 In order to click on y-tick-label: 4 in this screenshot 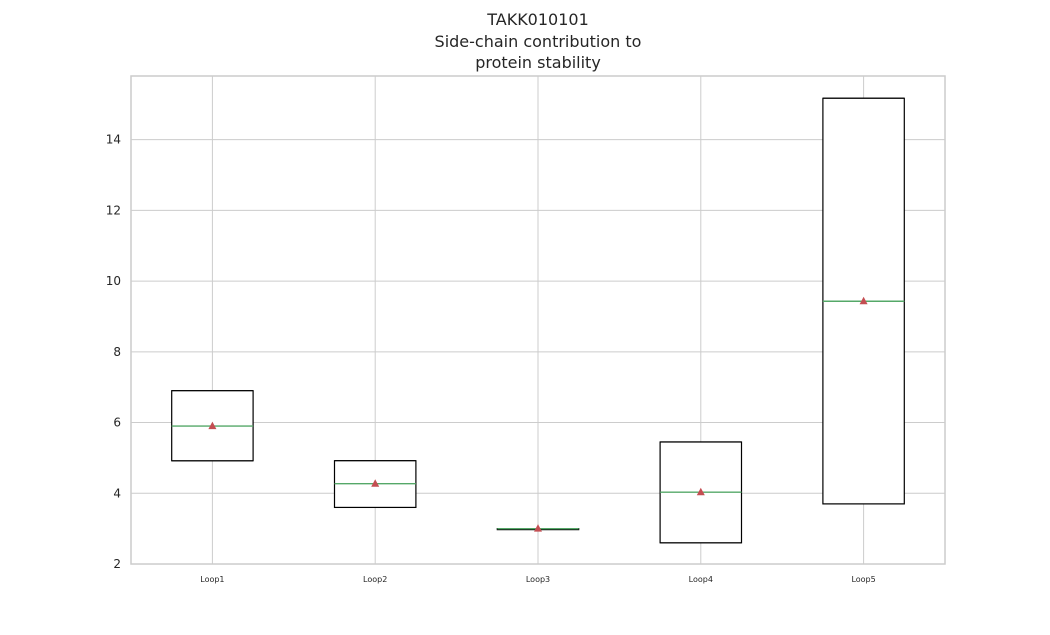, I will do `click(117, 493)`.